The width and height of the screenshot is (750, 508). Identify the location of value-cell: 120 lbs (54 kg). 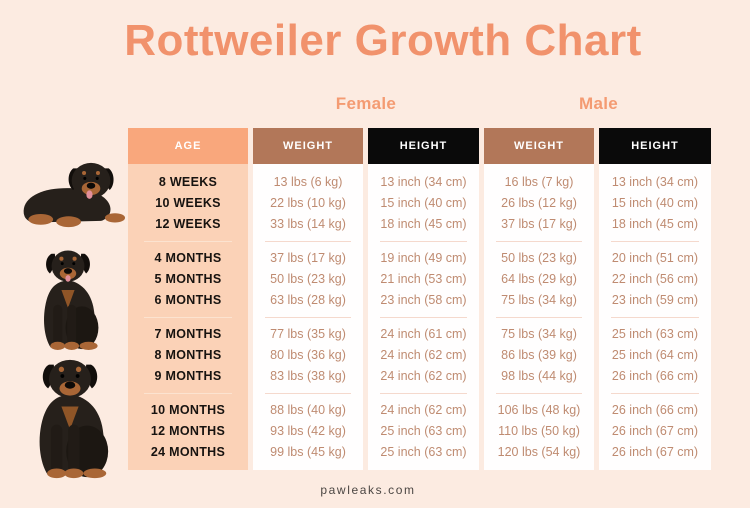
(539, 452).